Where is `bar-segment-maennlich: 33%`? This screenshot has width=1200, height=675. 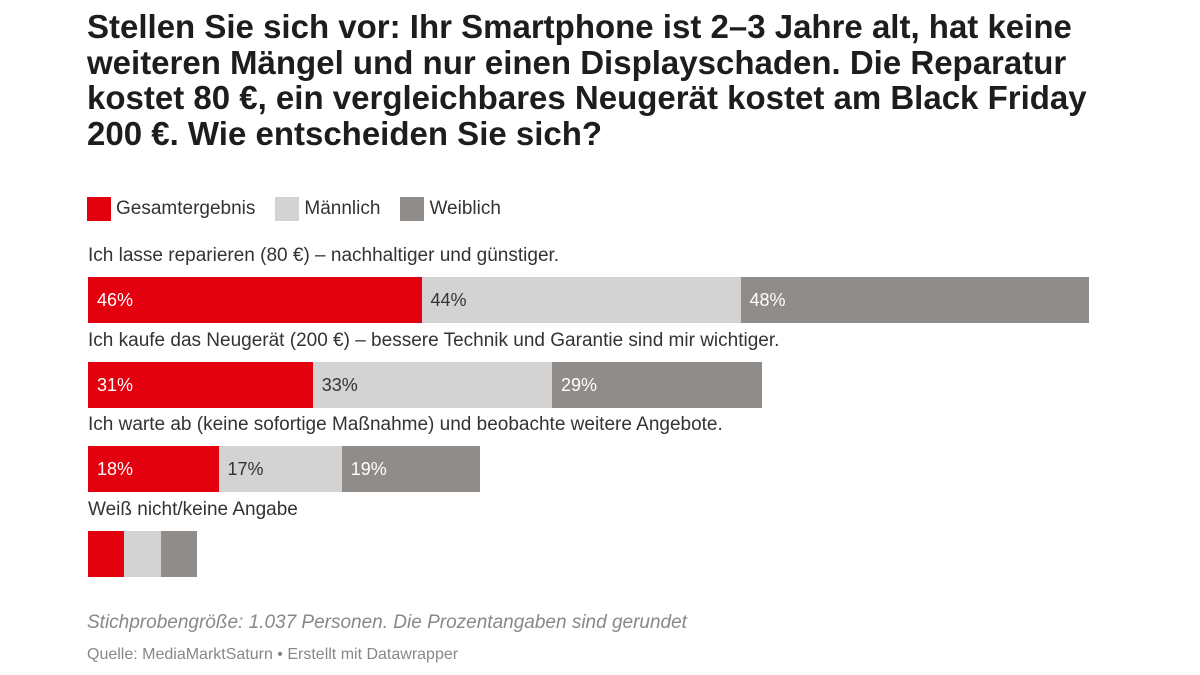
bar-segment-maennlich: 33% is located at coordinates (432, 385).